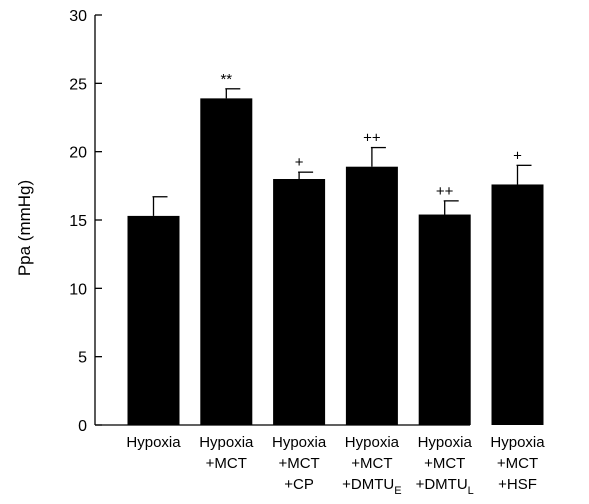 This screenshot has width=589, height=504. I want to click on y-tick-label: 25, so click(78, 84).